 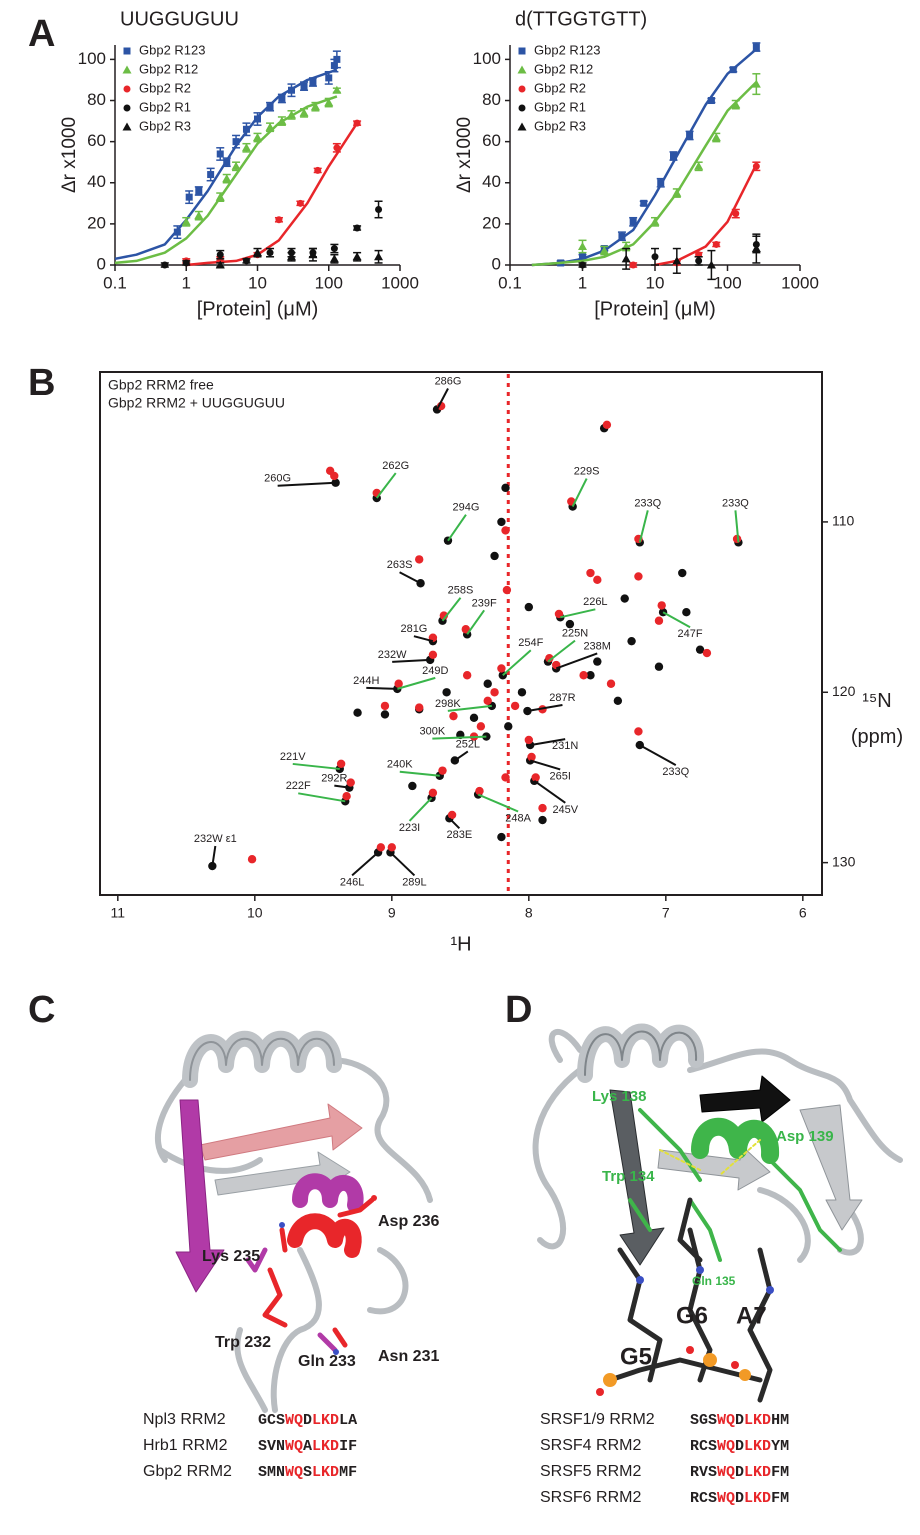 I want to click on annotation-label: 239F, so click(x=484, y=603).